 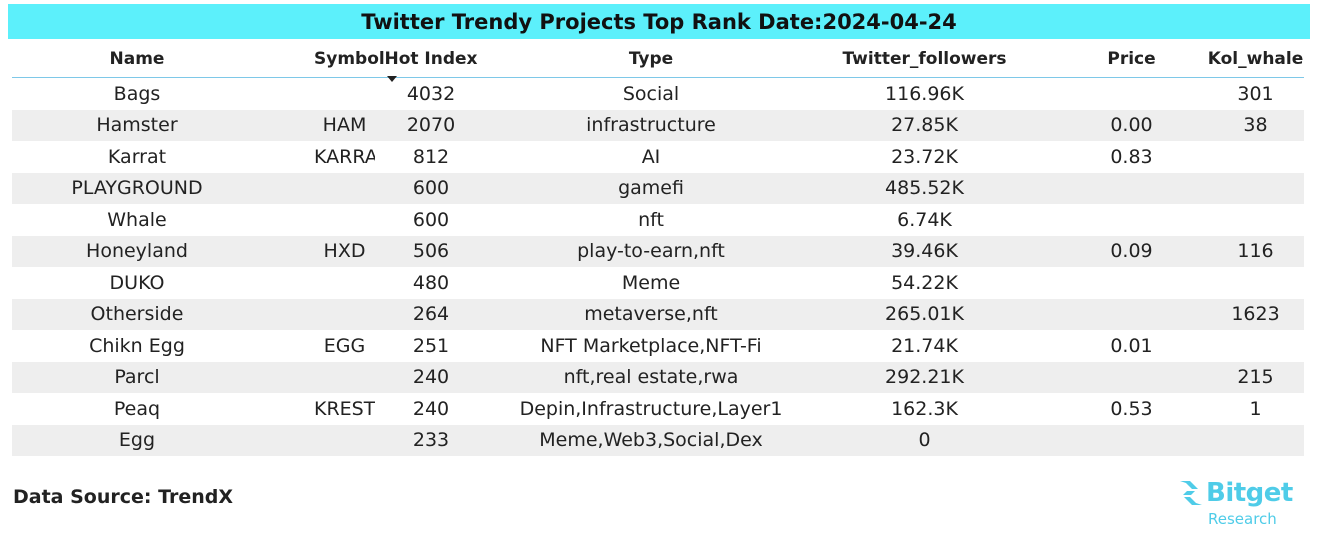 I want to click on cell-type: nft,real estate,rwa, so click(x=651, y=377).